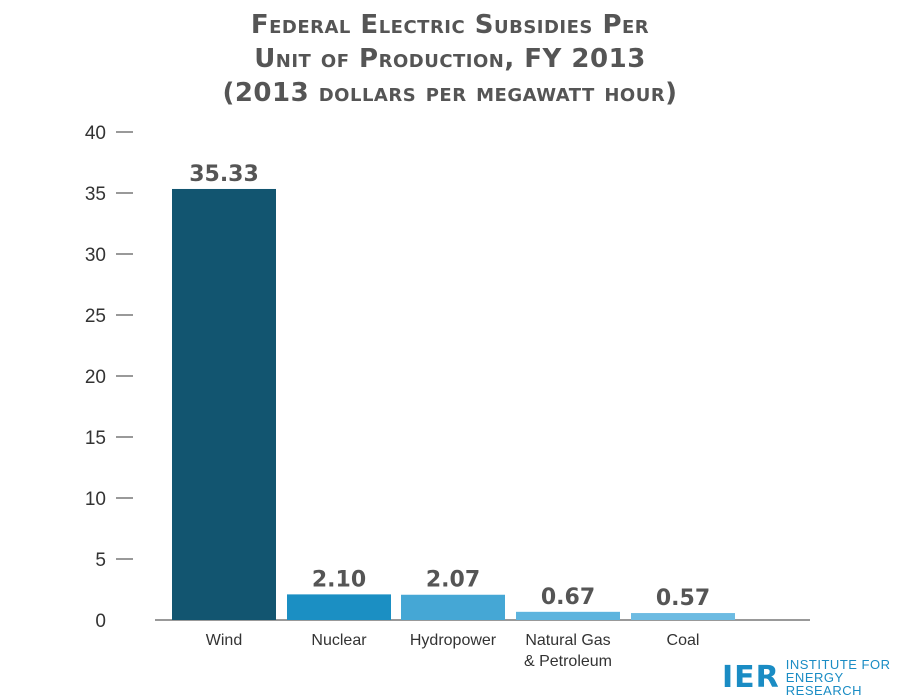 The height and width of the screenshot is (700, 900). I want to click on title-line-2: Unit of Production, FY 2013, so click(450, 59).